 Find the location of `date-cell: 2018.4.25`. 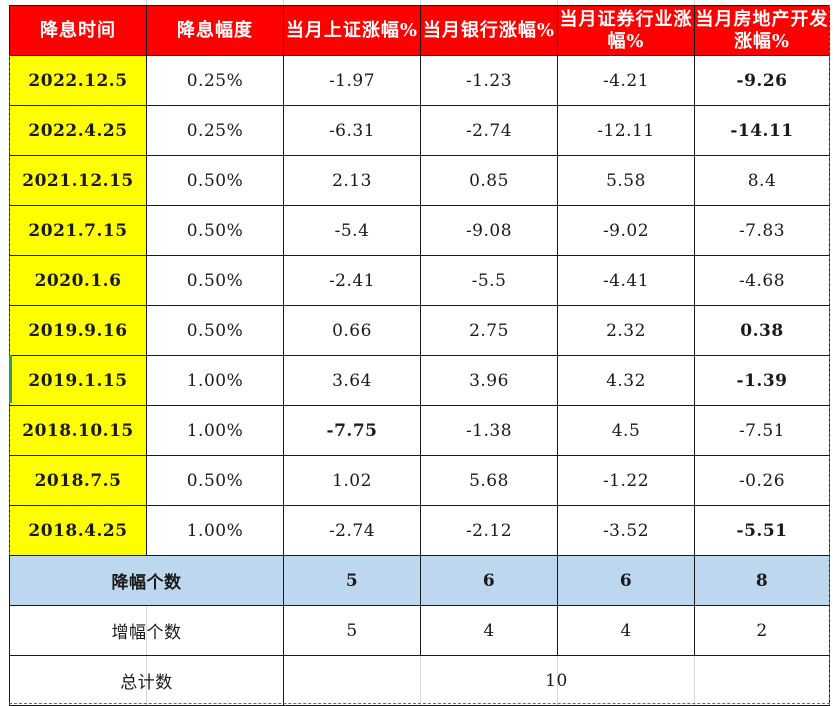

date-cell: 2018.4.25 is located at coordinates (78, 530).